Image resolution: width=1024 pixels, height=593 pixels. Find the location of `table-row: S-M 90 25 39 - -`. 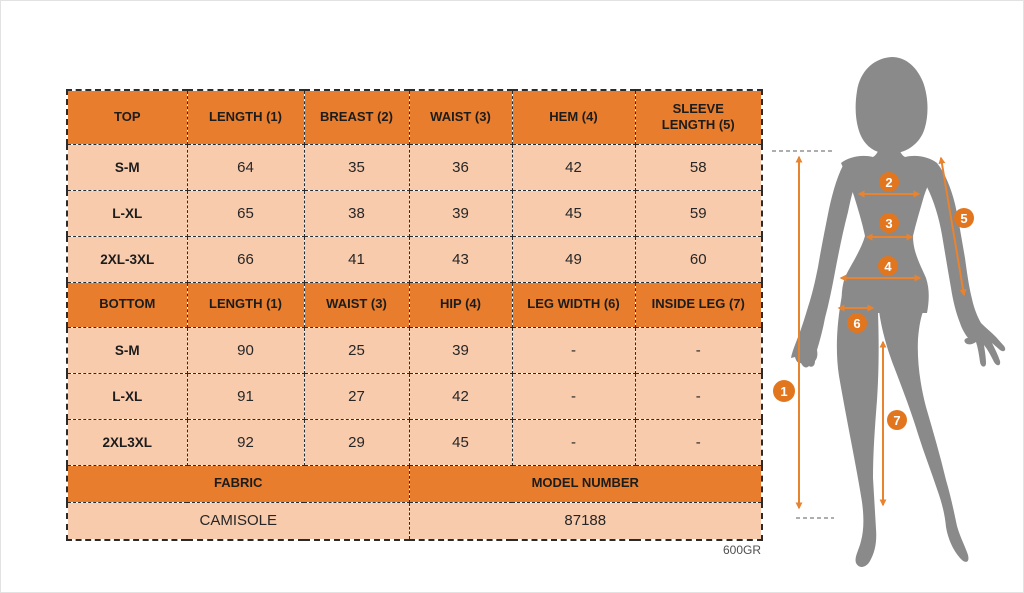

table-row: S-M 90 25 39 - - is located at coordinates (414, 350).